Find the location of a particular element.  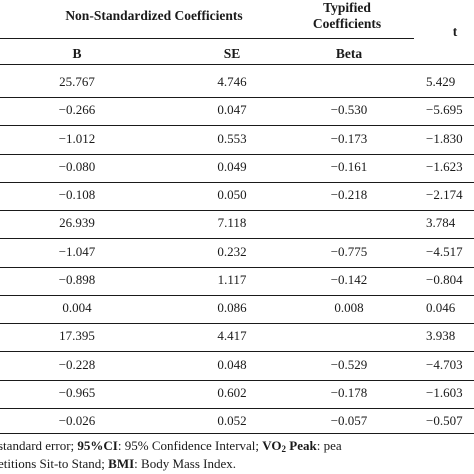

header-beta: Beta is located at coordinates (349, 53).